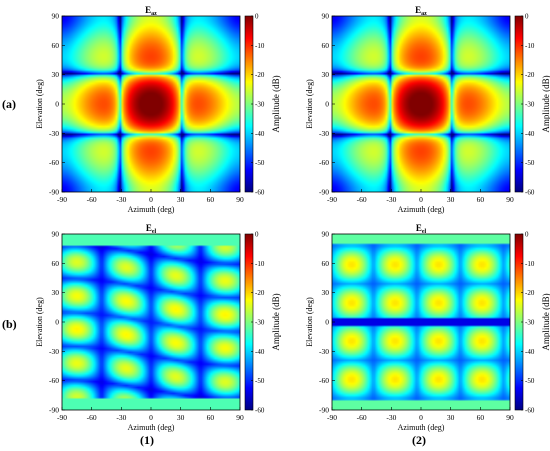 The height and width of the screenshot is (451, 550). Describe the element at coordinates (419, 440) in the screenshot. I see `column-label-2: (2)` at that location.